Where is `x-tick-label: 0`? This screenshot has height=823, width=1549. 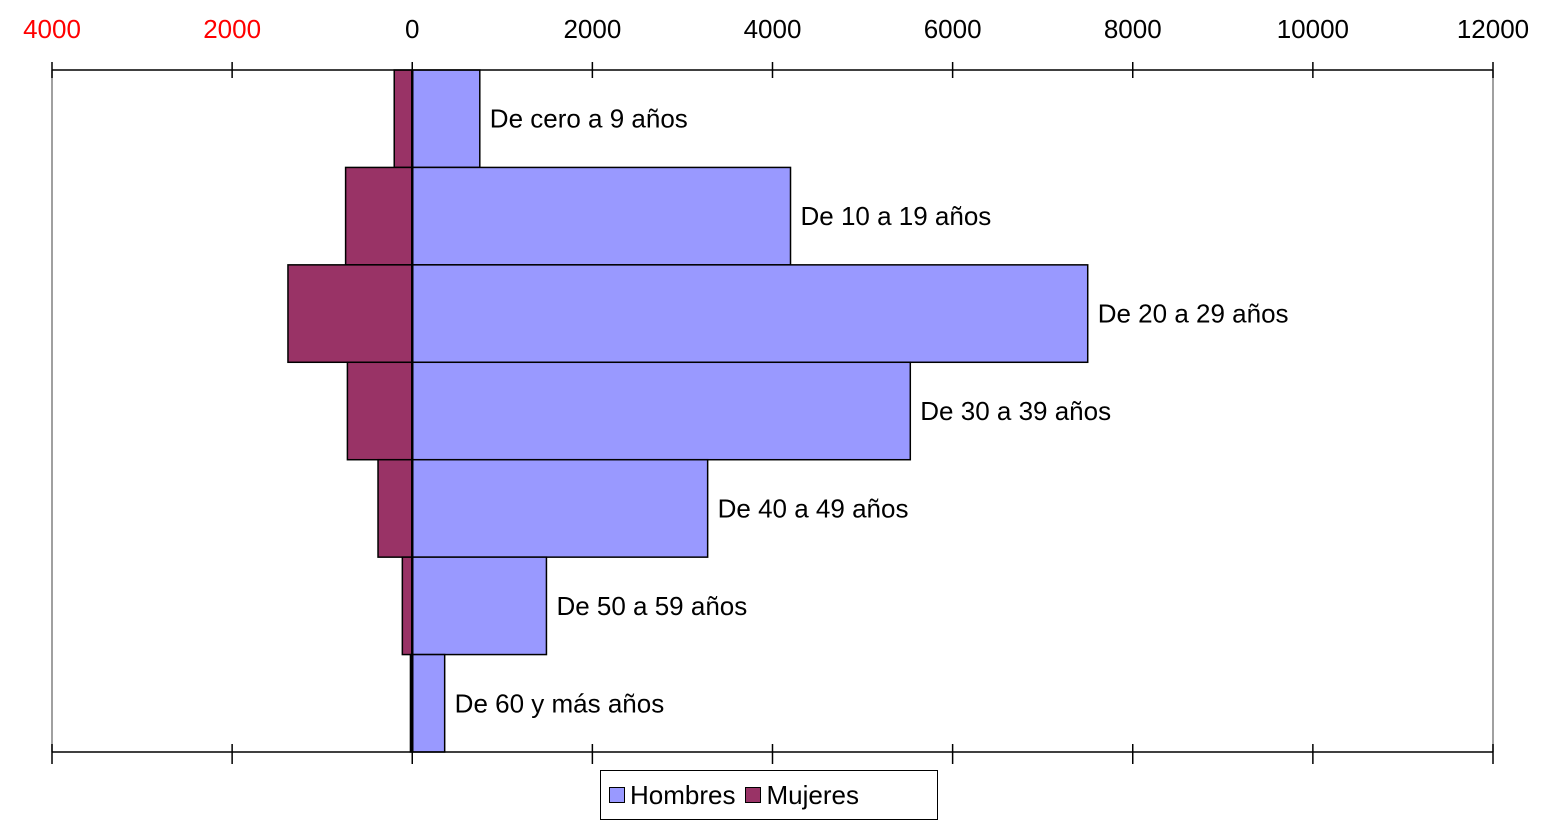
x-tick-label: 0 is located at coordinates (412, 29).